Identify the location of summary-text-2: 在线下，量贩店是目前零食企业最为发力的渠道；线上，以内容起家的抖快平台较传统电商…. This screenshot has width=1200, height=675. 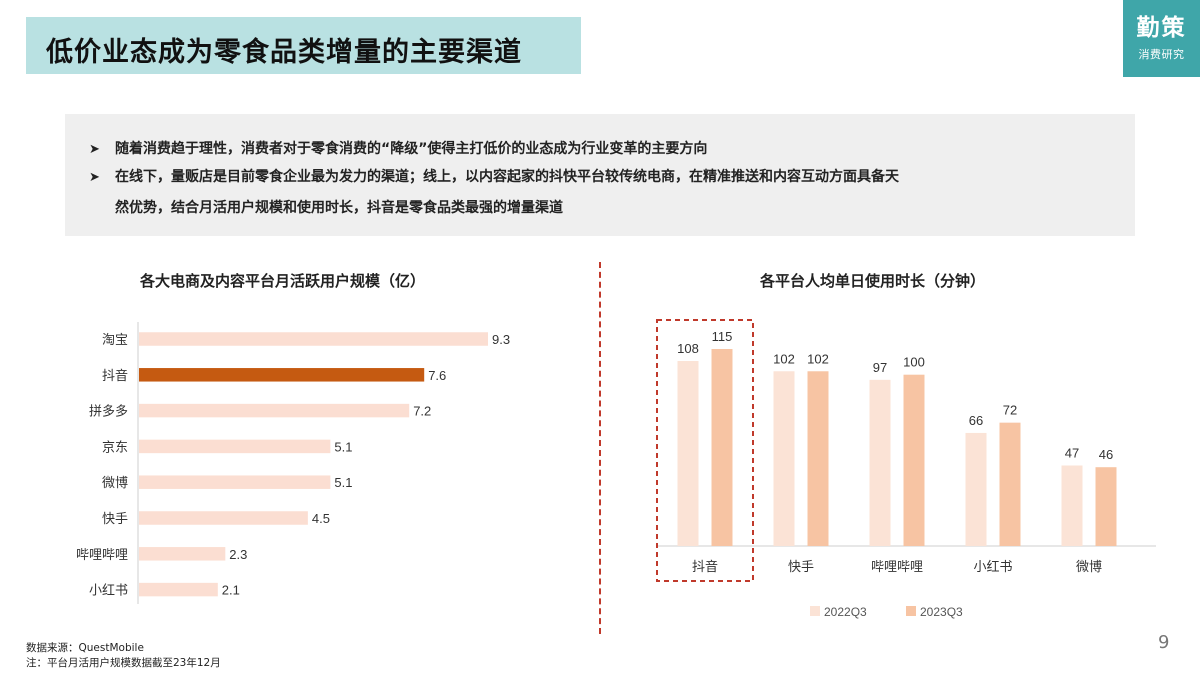
(507, 177).